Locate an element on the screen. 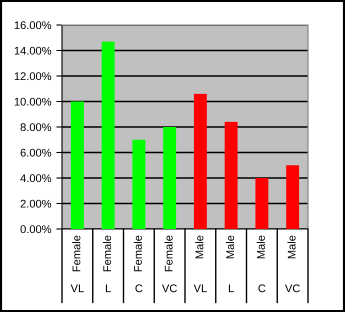 The image size is (345, 312). x-tick-label: Female C is located at coordinates (138, 264).